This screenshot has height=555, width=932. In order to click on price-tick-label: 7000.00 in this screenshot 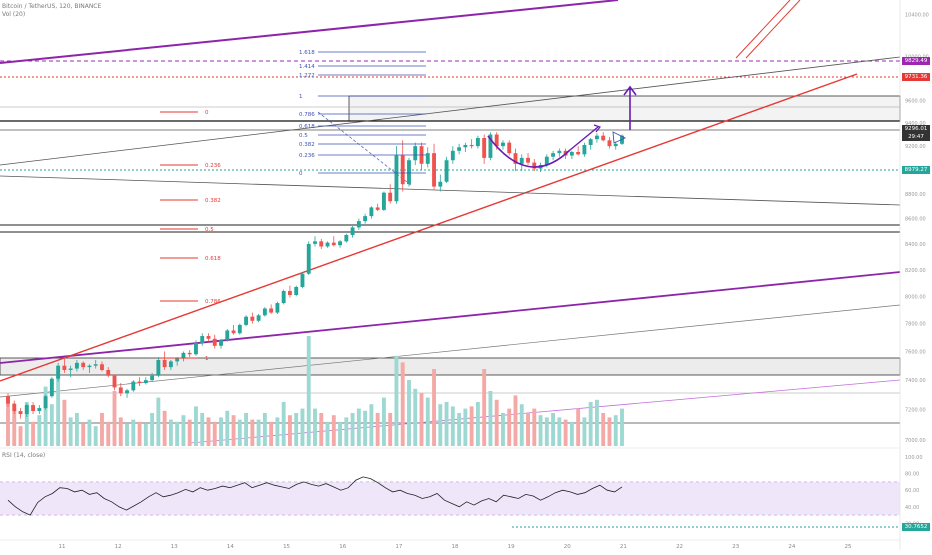, I will do `click(915, 441)`.